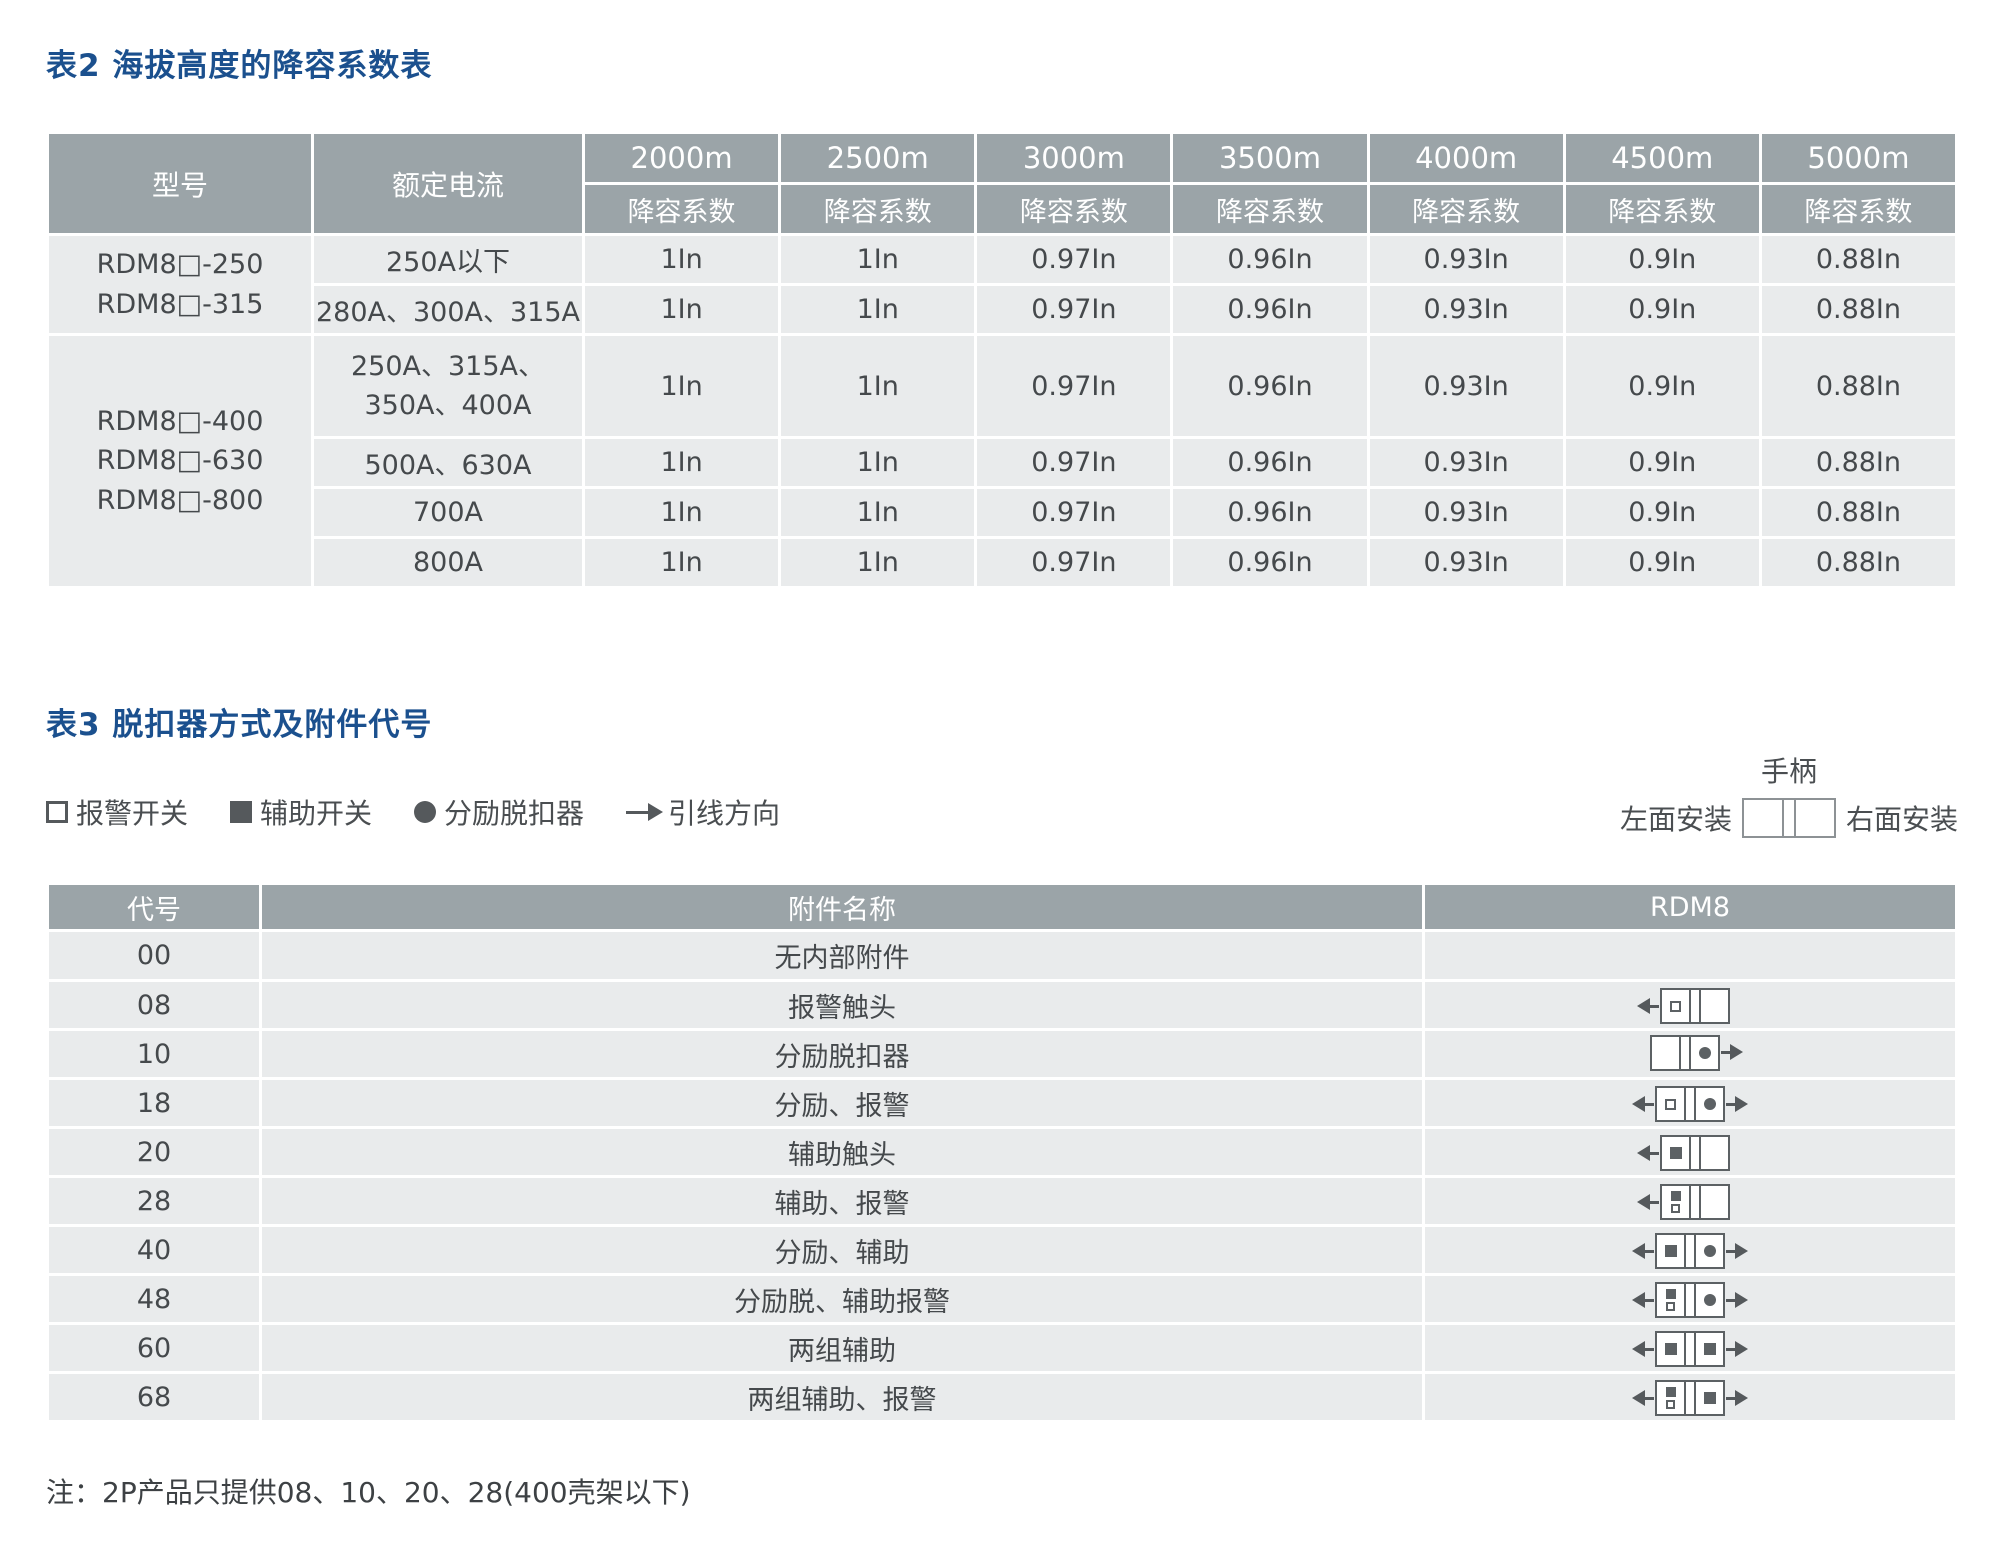 This screenshot has height=1555, width=2000. I want to click on table-row: 08 报警触头, so click(1002, 1005).